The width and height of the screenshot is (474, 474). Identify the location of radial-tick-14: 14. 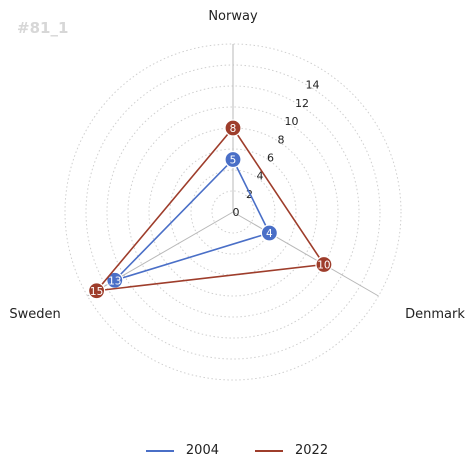
(313, 85).